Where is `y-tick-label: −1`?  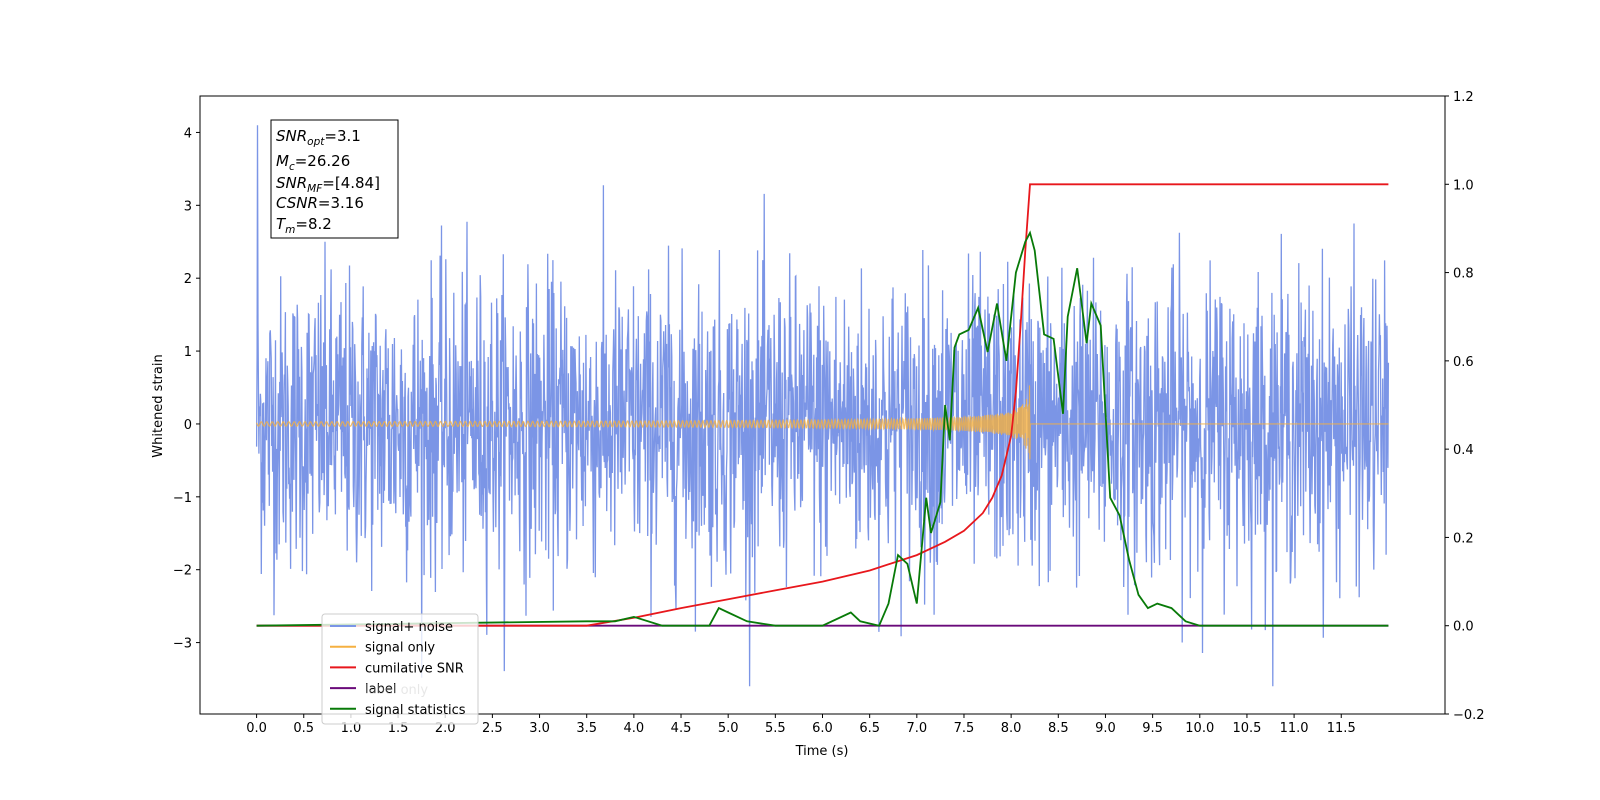 y-tick-label: −1 is located at coordinates (182, 498).